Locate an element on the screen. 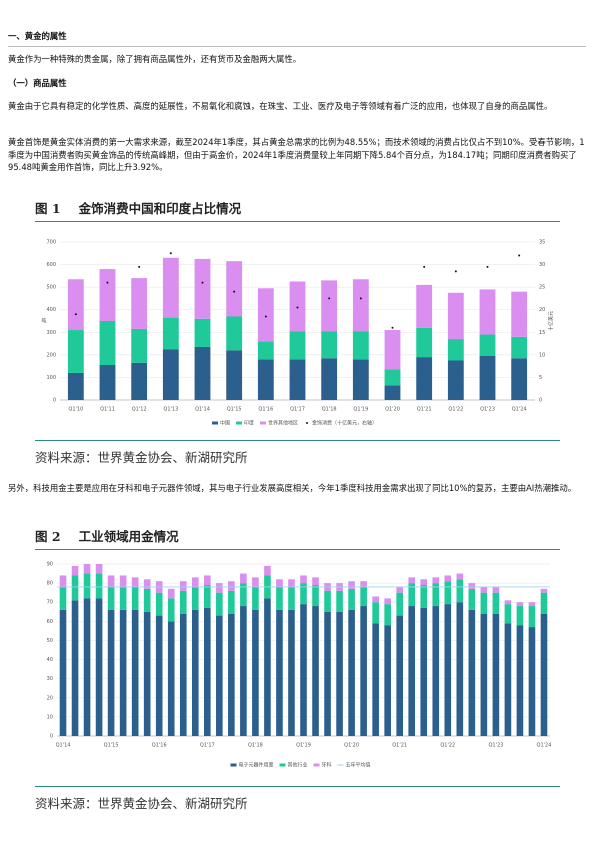  y2-axis-label: 十亿美元 is located at coordinates (551, 321).